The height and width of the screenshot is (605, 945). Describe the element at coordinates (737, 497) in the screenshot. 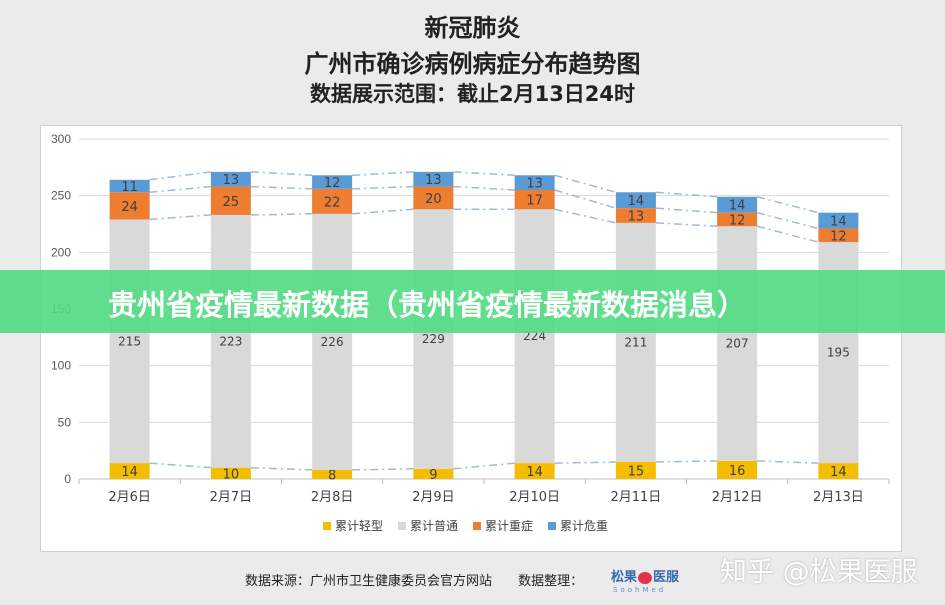

I see `x-tick-label: 2月12日` at that location.